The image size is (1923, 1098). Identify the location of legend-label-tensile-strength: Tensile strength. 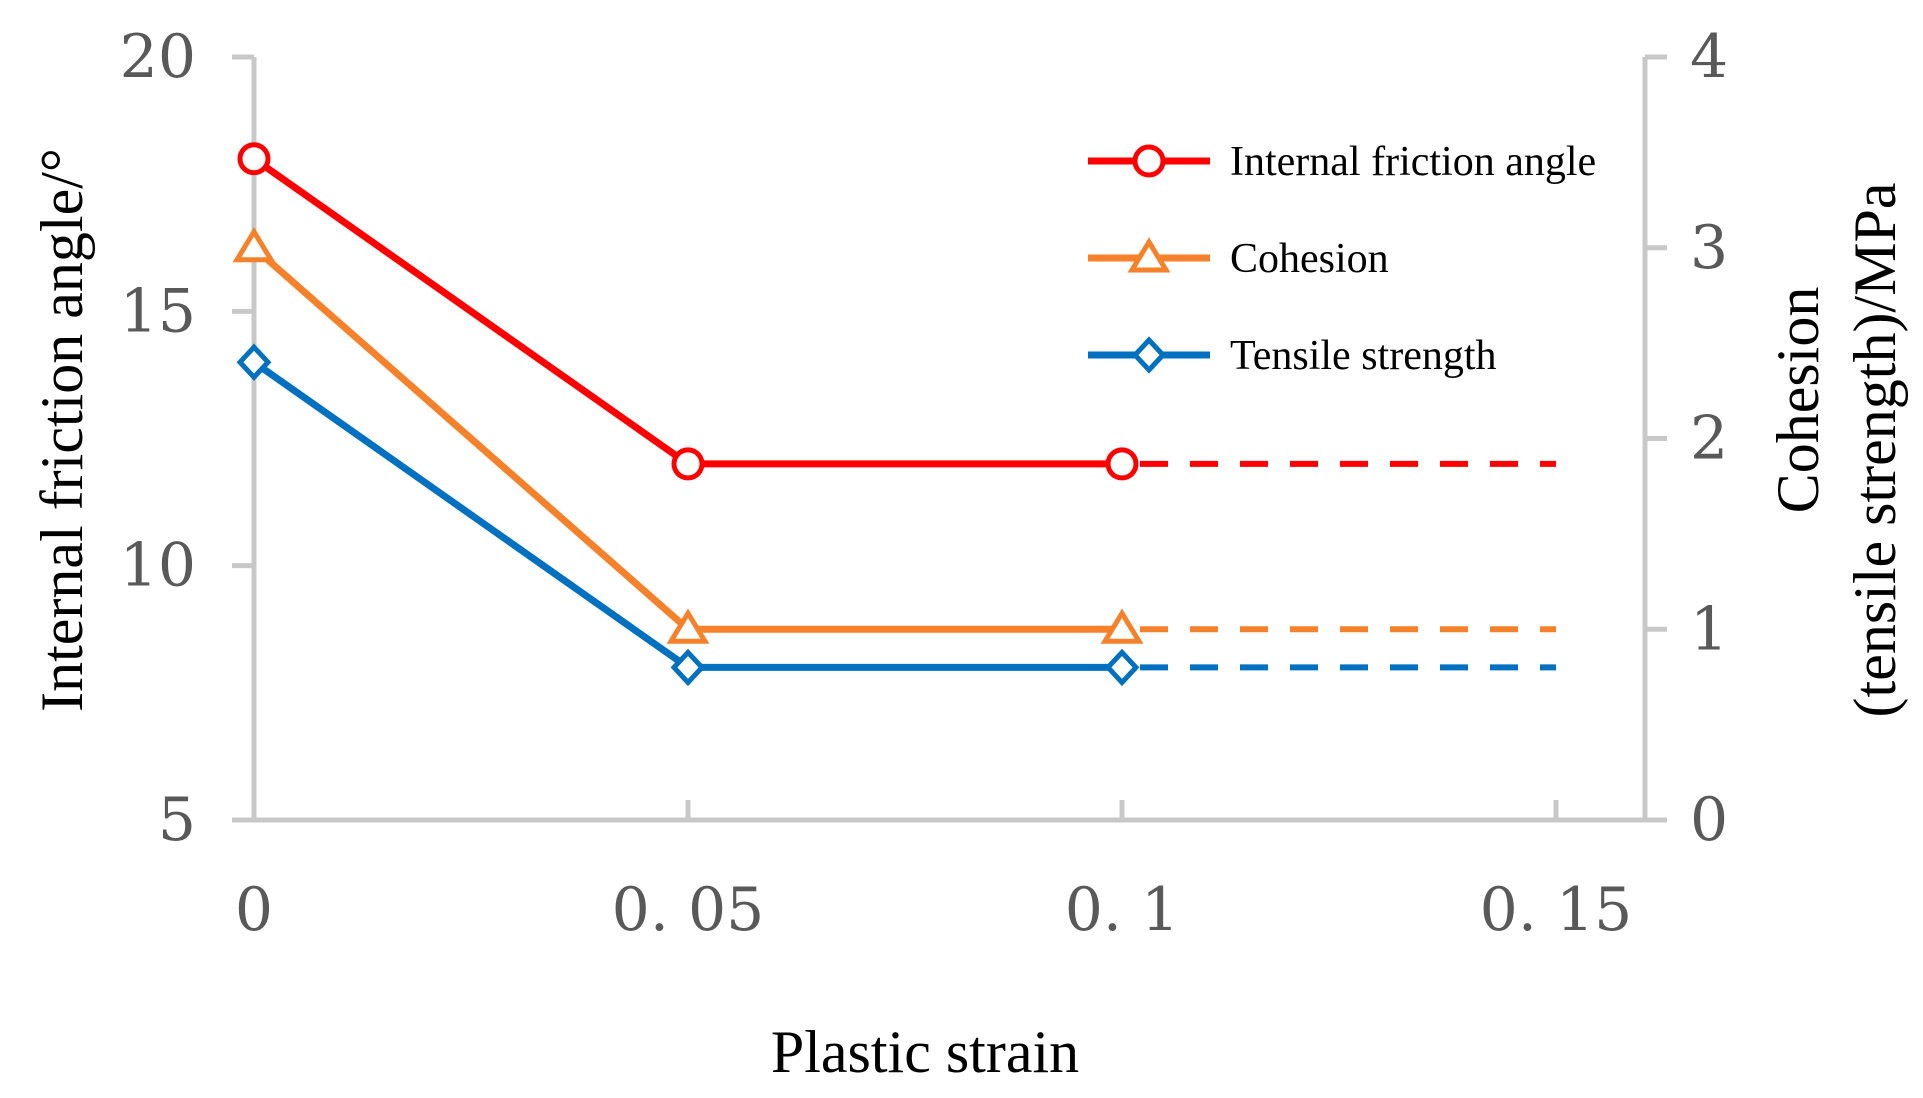
(1363, 356).